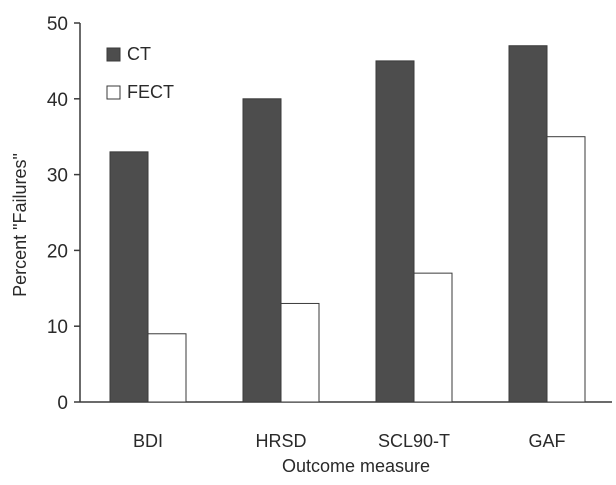  What do you see at coordinates (129, 277) in the screenshot?
I see `bar-ct-bdi` at bounding box center [129, 277].